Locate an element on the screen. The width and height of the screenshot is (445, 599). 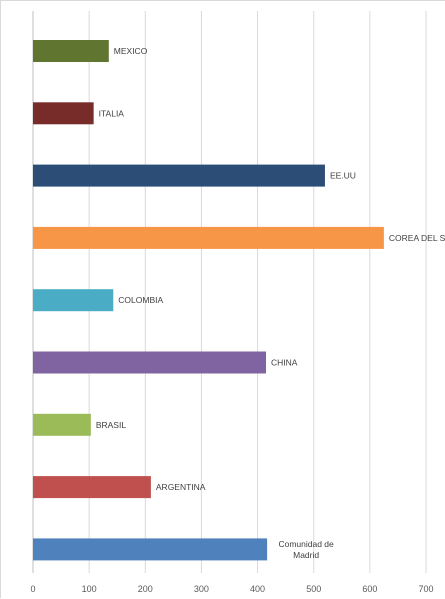
label-china: CHINA is located at coordinates (284, 363).